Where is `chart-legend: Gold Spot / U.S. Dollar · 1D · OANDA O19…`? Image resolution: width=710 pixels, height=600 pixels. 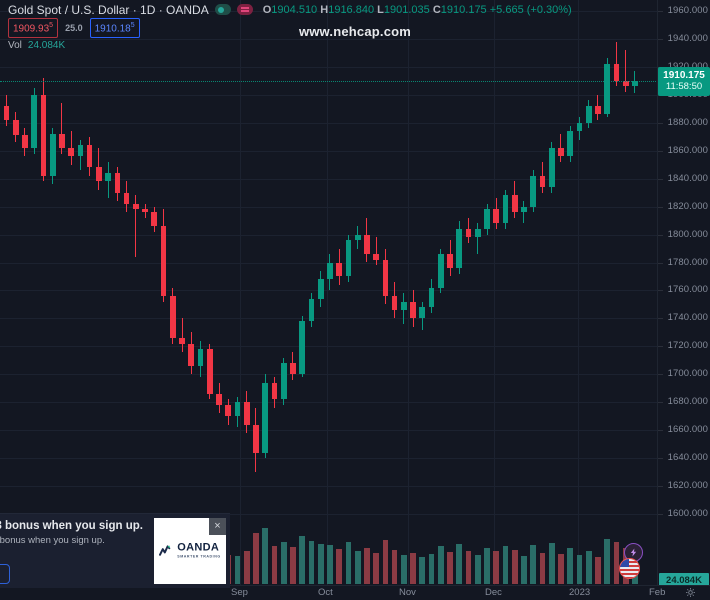 chart-legend: Gold Spot / U.S. Dollar · 1D · OANDA O19… is located at coordinates (290, 27).